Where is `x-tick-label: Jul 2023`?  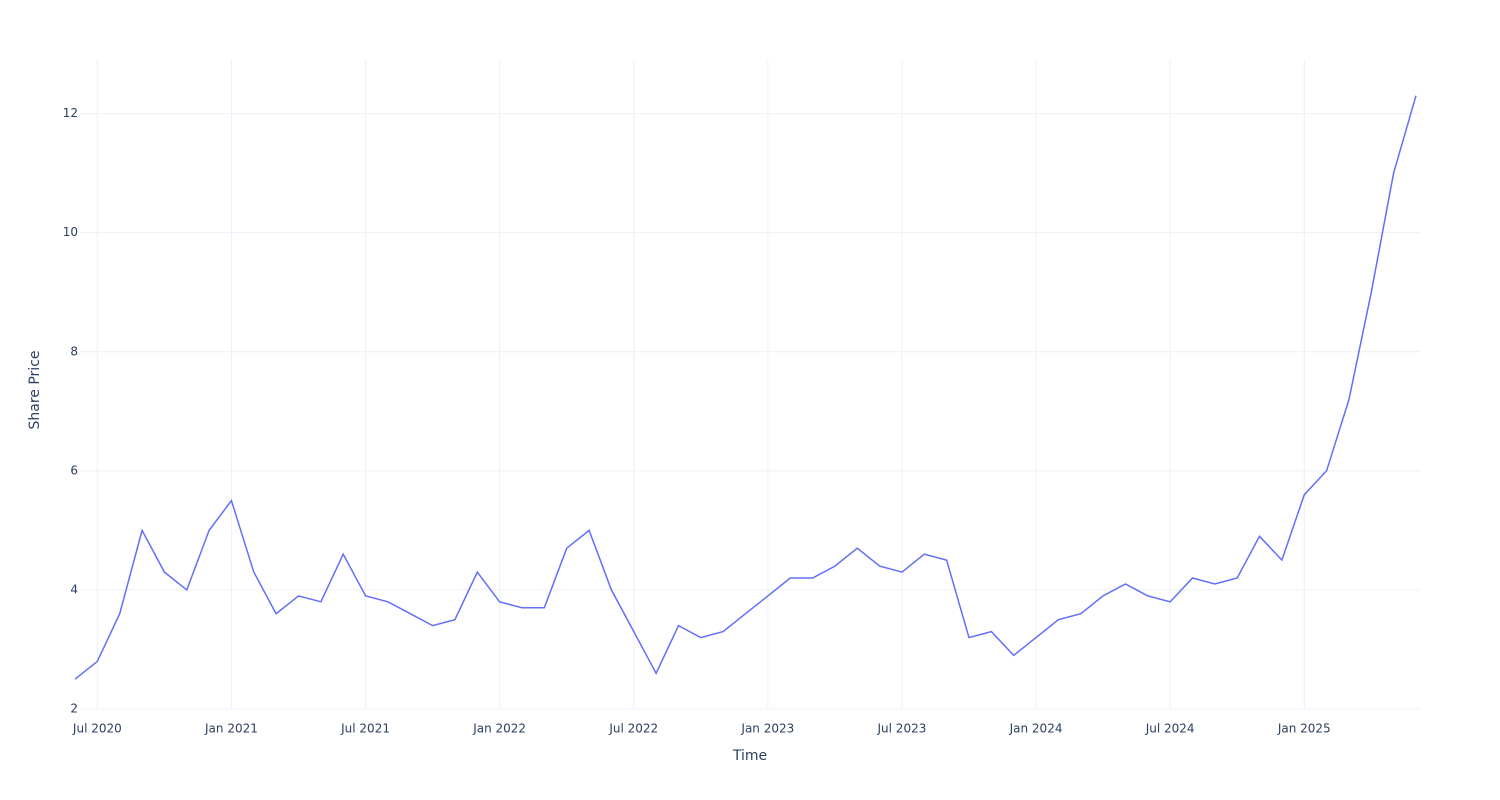
x-tick-label: Jul 2023 is located at coordinates (902, 729).